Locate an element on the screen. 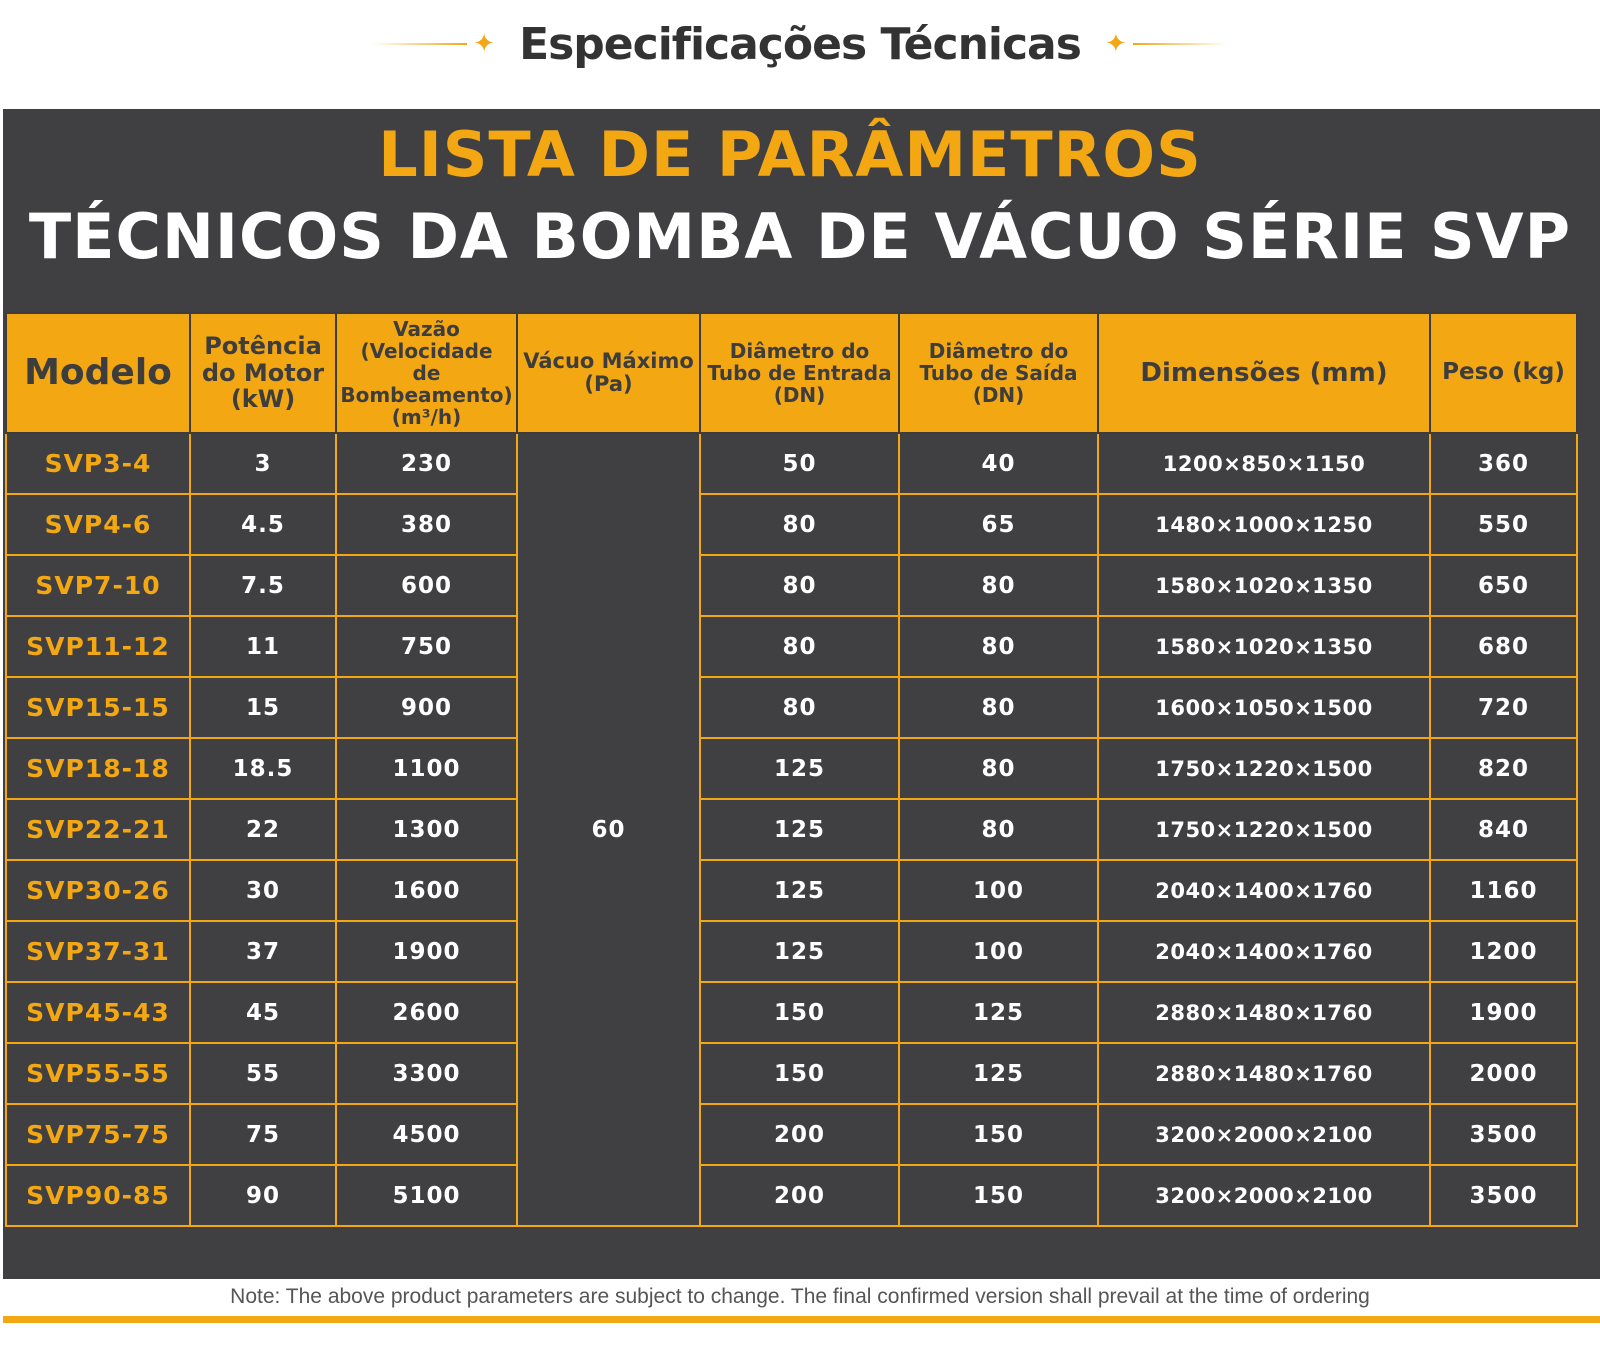 This screenshot has height=1345, width=1600. col-header-flow-line: de Bombeamento) is located at coordinates (426, 384).